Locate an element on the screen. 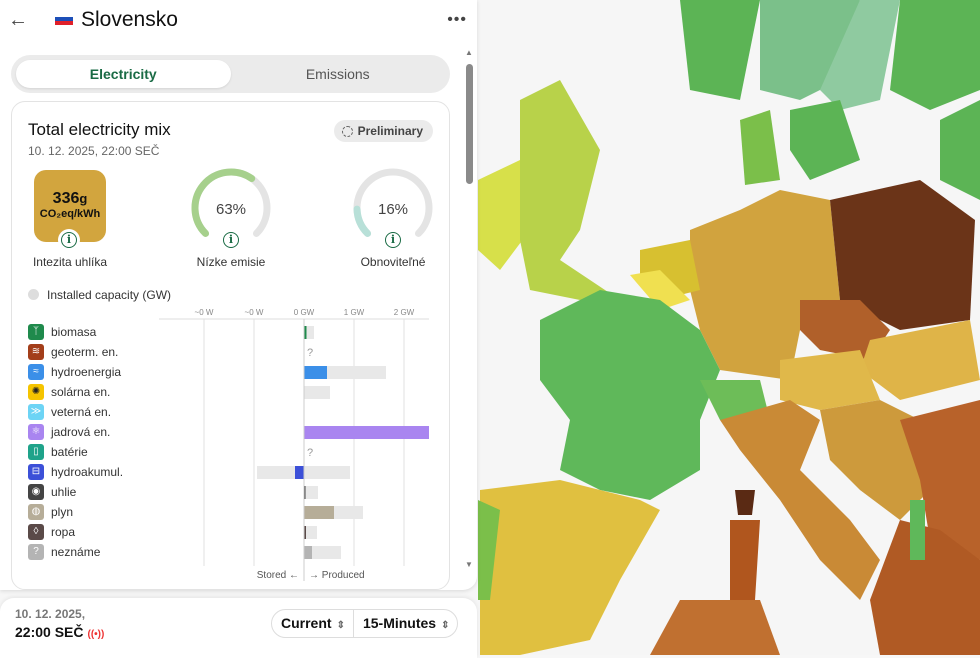 Image resolution: width=980 pixels, height=658 pixels. source-row: ≫ veterná en. is located at coordinates (75, 412).